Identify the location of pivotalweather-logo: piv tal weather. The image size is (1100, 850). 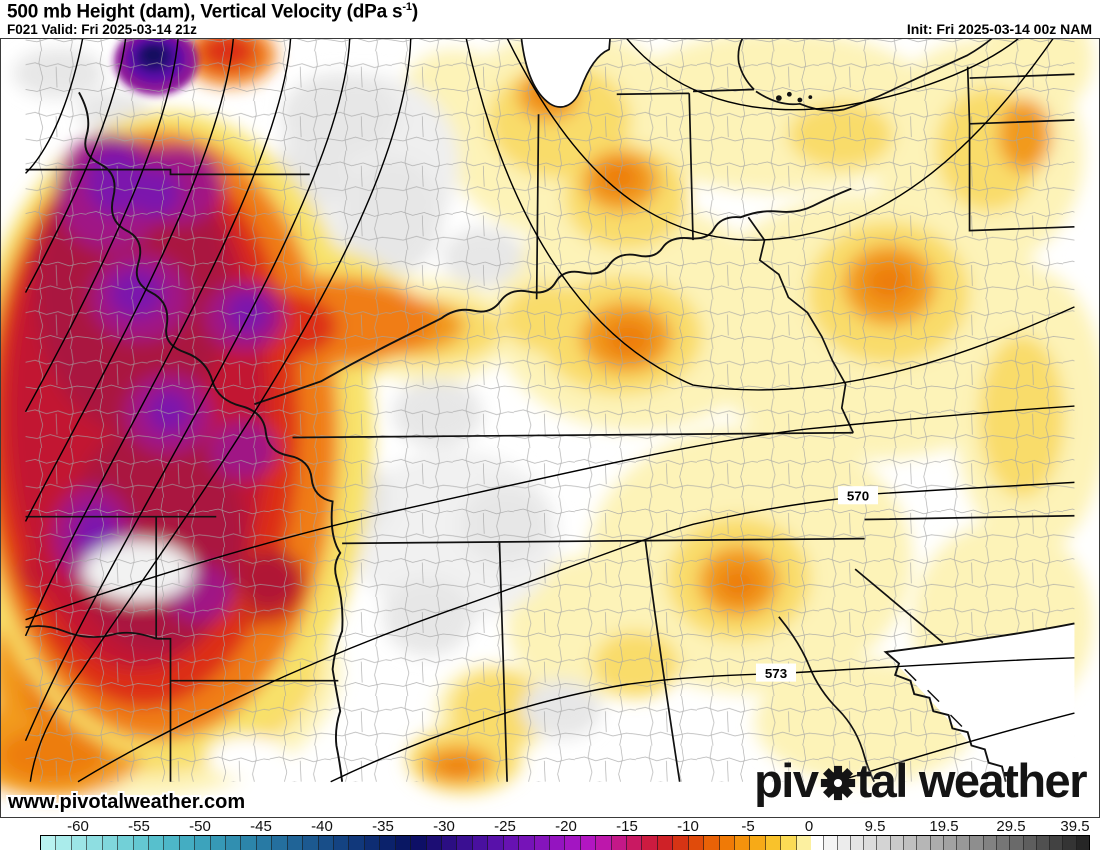
(921, 780).